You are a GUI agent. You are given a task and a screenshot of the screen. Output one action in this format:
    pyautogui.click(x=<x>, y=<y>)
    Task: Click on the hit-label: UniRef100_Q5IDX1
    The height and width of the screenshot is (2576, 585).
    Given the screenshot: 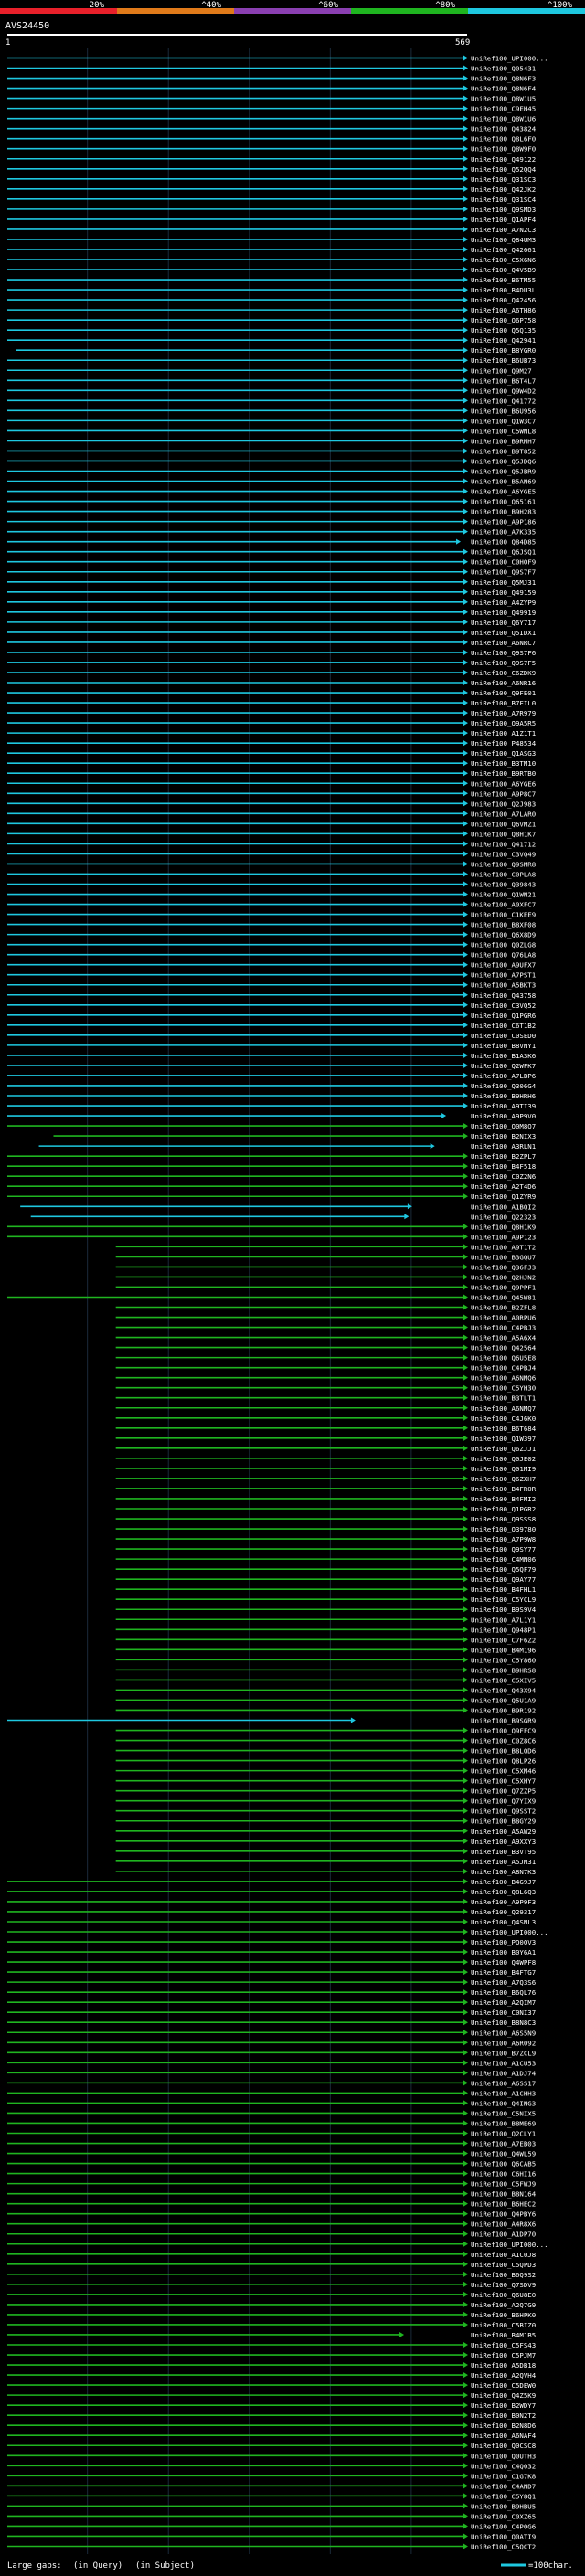 What is the action you would take?
    pyautogui.click(x=504, y=633)
    